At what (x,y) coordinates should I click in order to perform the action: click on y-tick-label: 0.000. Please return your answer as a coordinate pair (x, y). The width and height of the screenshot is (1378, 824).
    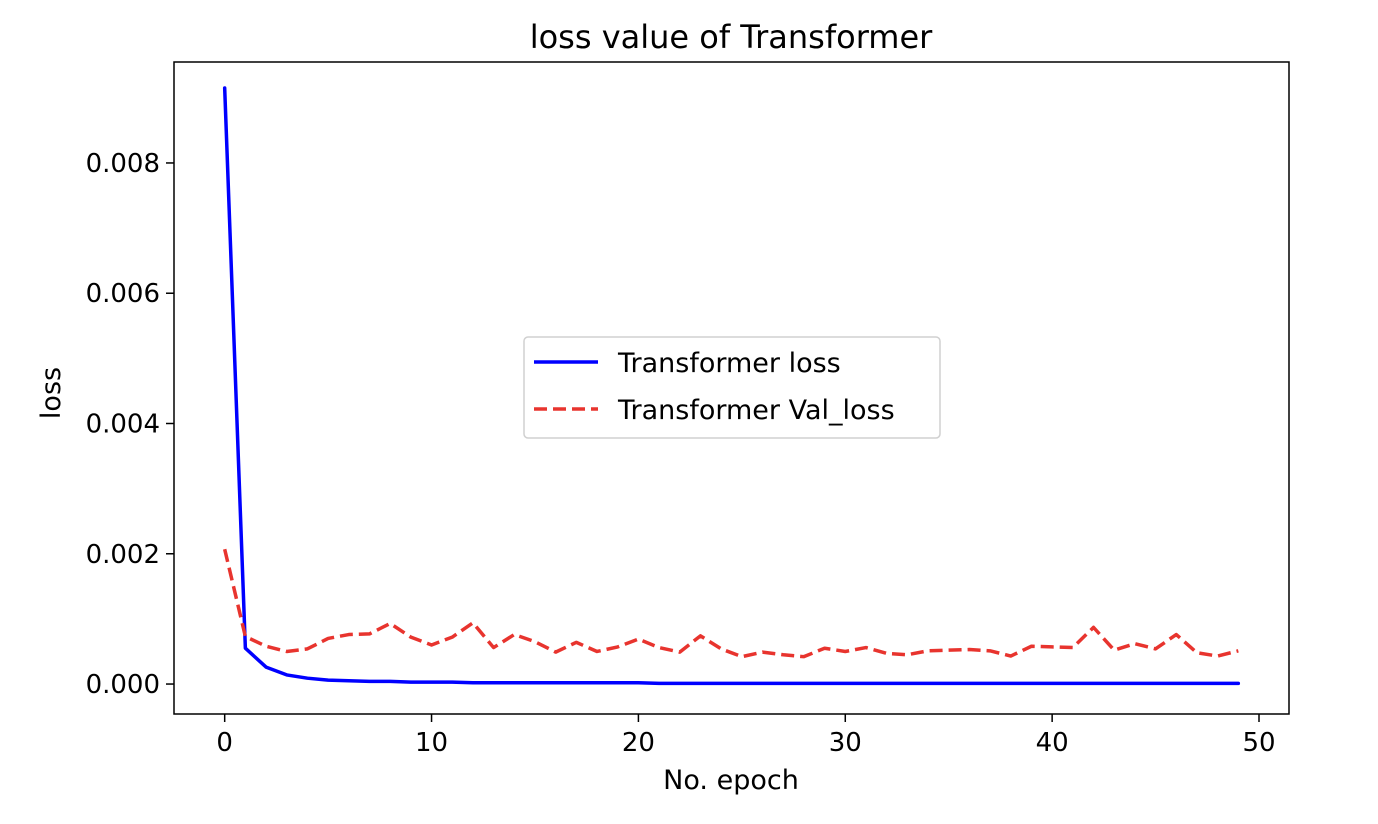
    Looking at the image, I should click on (123, 685).